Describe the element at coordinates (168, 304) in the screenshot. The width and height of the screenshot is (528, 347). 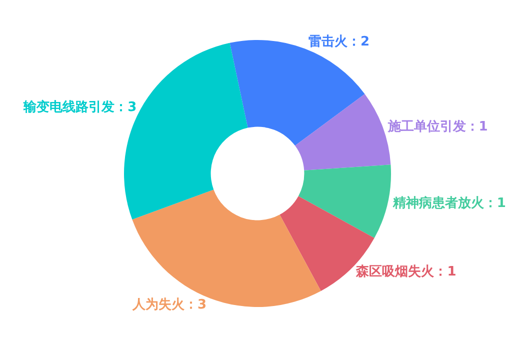
I see `slice-label: 人为失火：3` at that location.